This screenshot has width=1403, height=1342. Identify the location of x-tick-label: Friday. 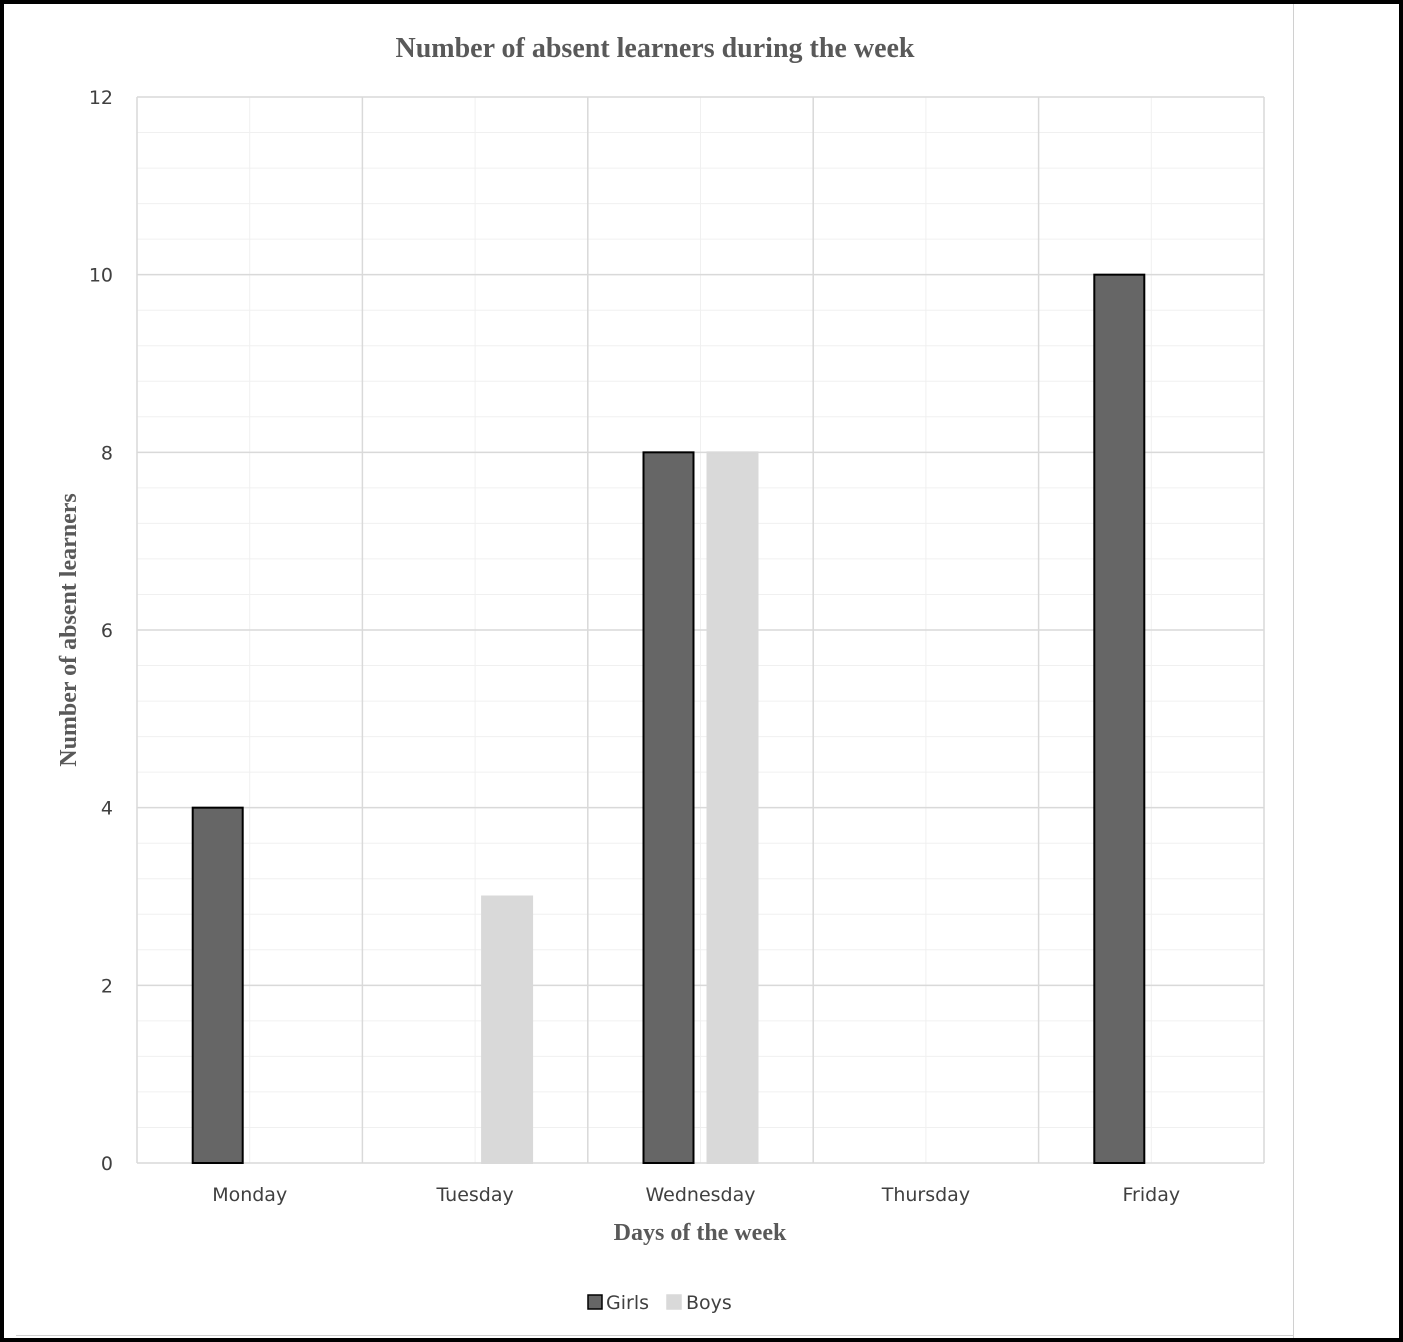
(1152, 1195).